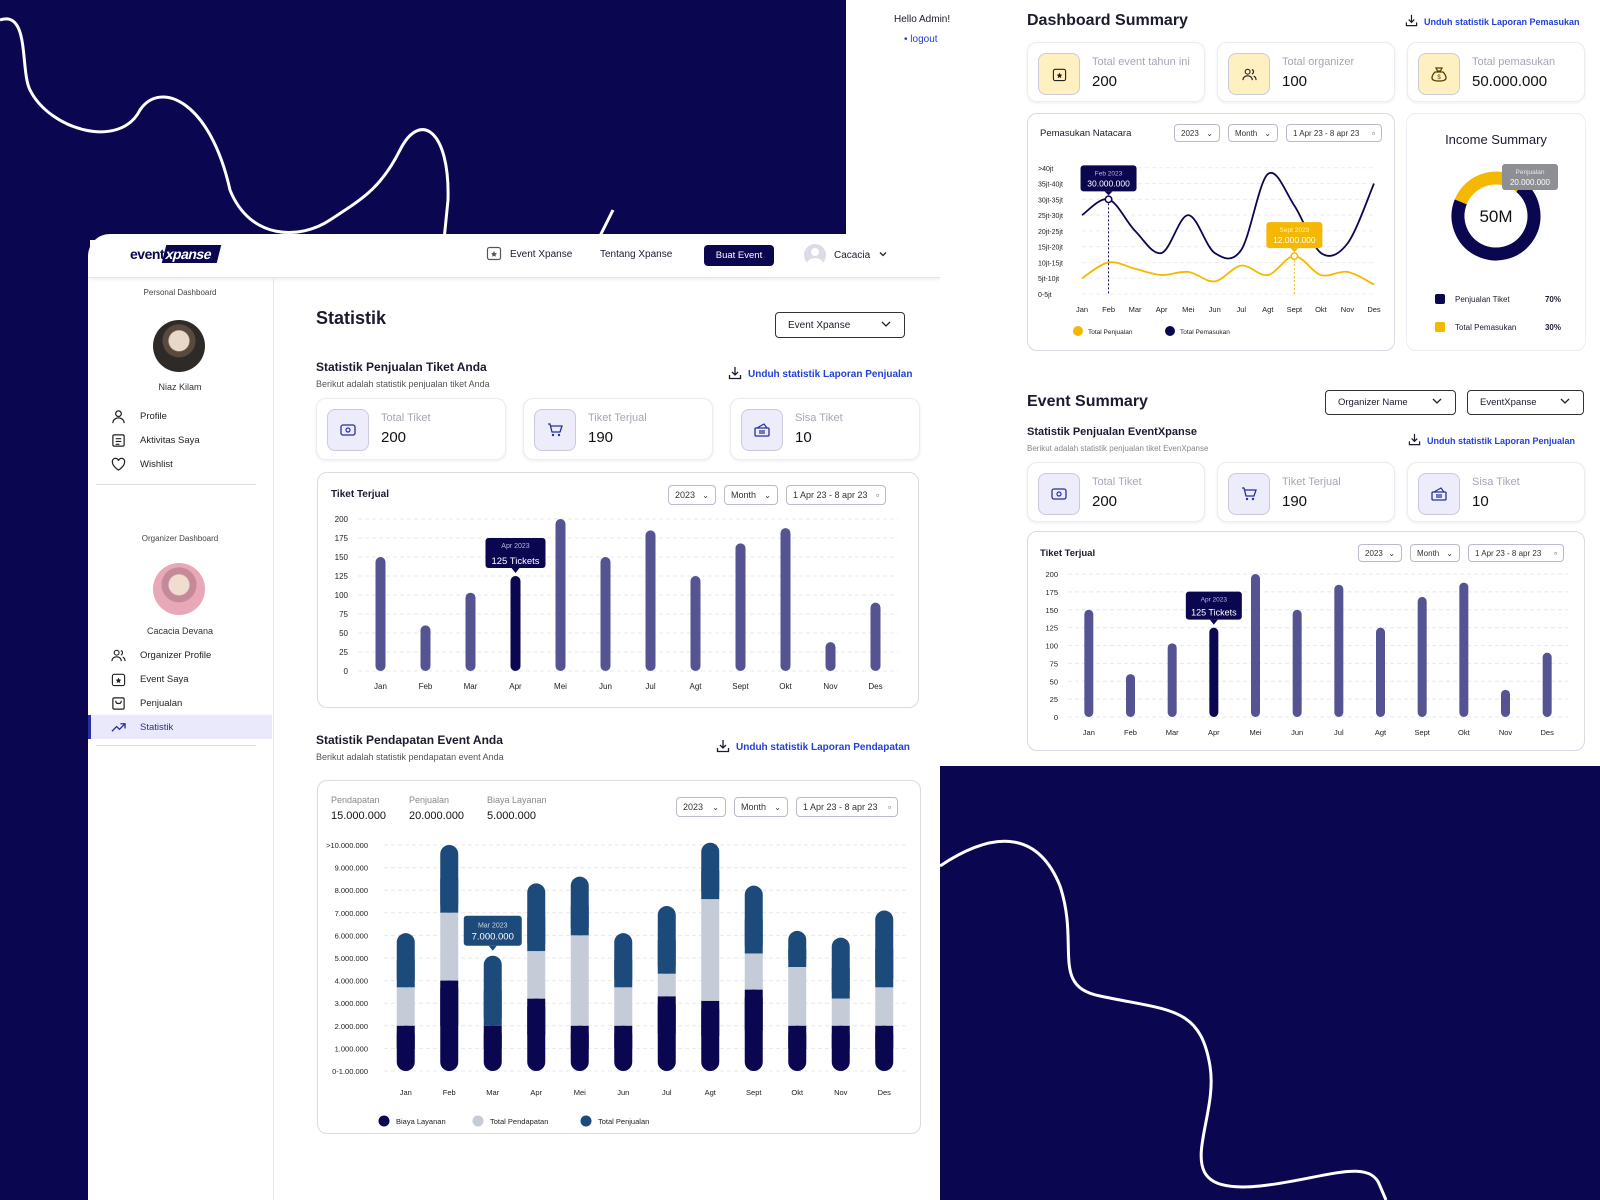 This screenshot has height=1200, width=1600. What do you see at coordinates (921, 39) in the screenshot?
I see `logout-link: • logout` at bounding box center [921, 39].